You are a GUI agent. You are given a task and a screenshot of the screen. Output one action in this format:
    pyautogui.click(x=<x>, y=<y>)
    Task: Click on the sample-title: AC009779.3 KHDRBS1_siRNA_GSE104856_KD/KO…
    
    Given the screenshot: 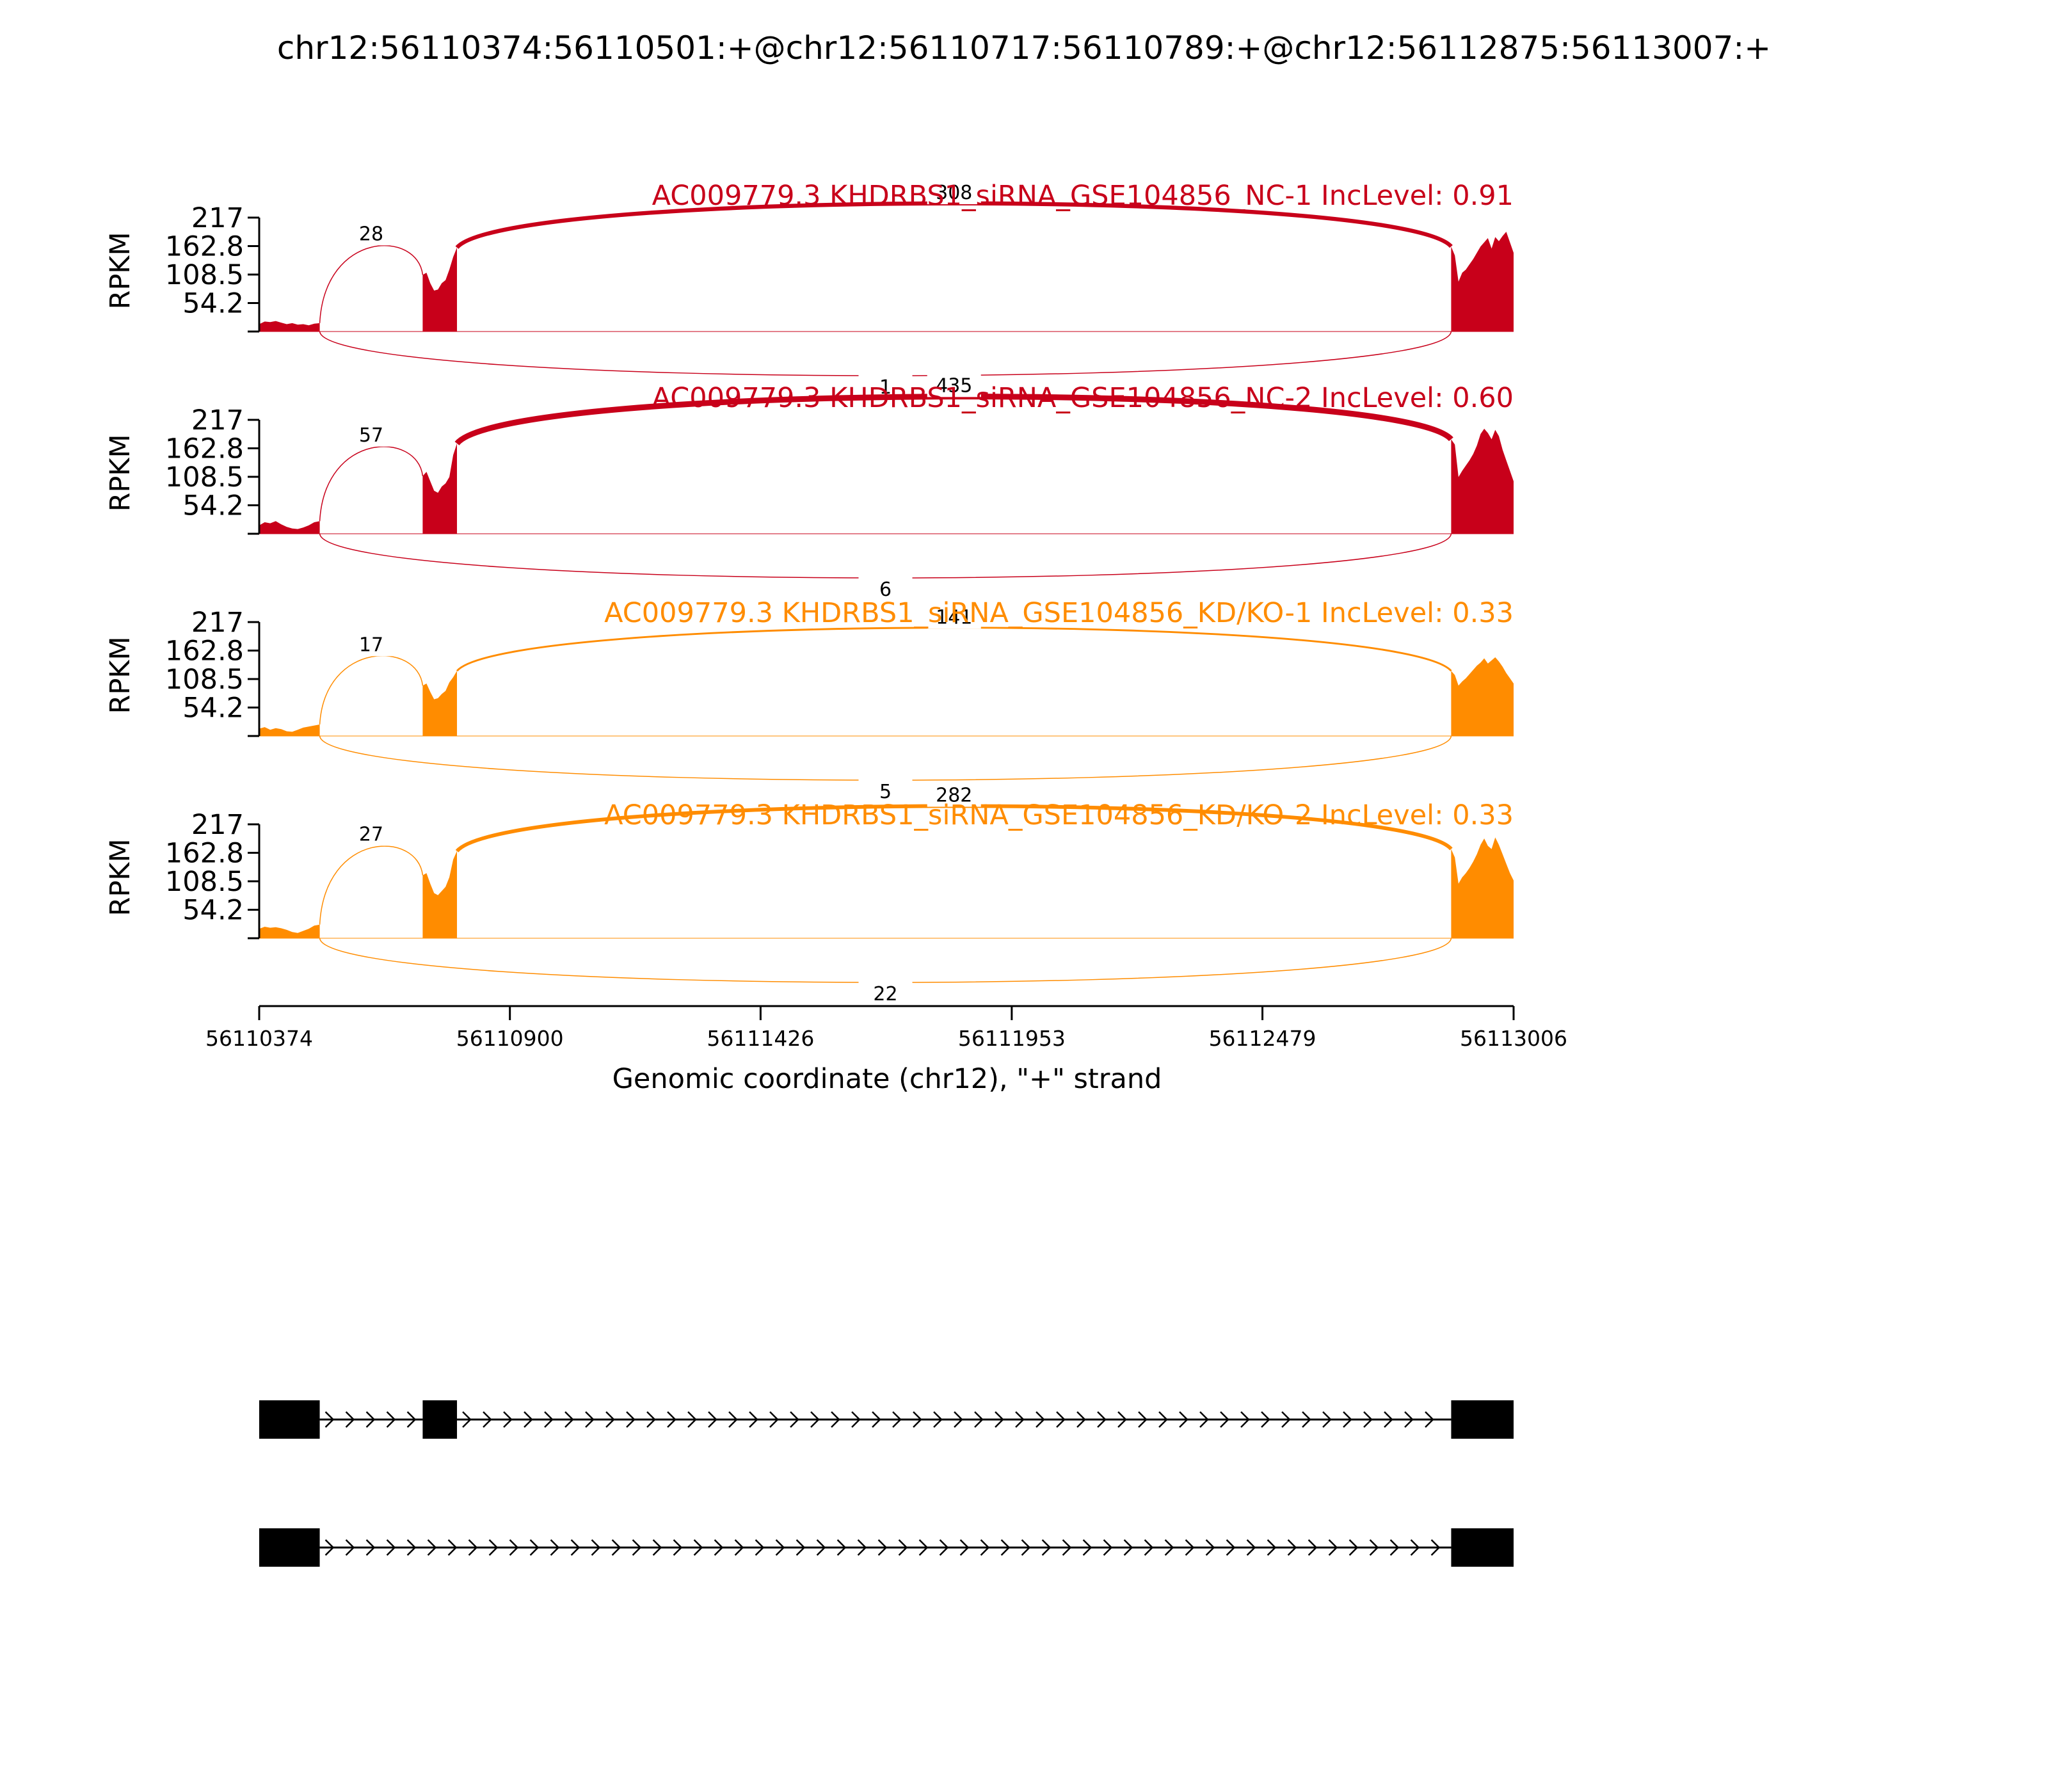 What is the action you would take?
    pyautogui.click(x=1059, y=613)
    